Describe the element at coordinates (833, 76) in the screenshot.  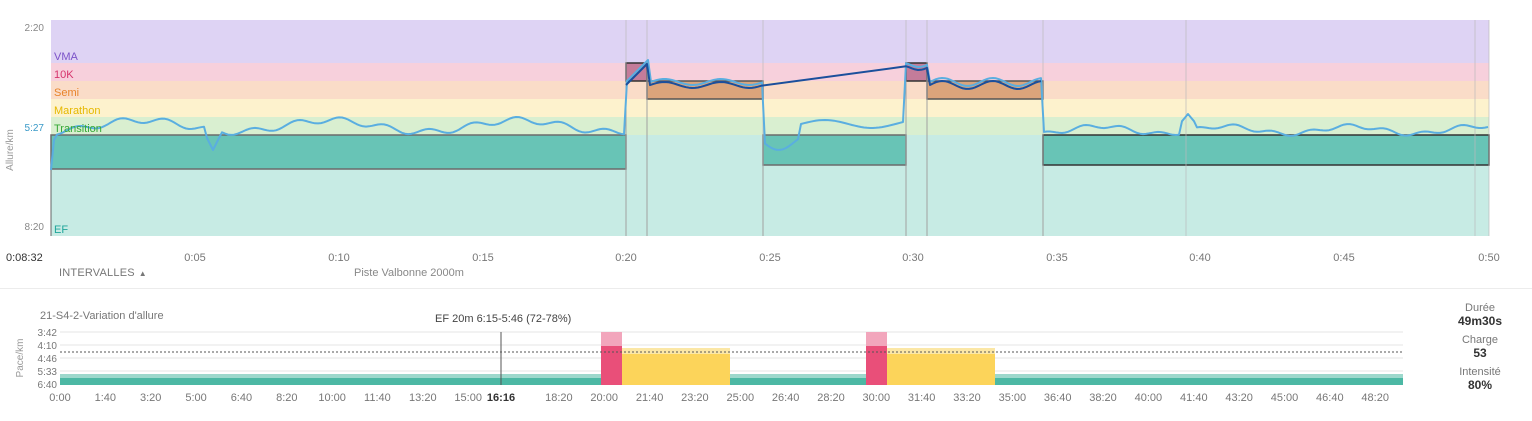
I see `pace-line-dark` at that location.